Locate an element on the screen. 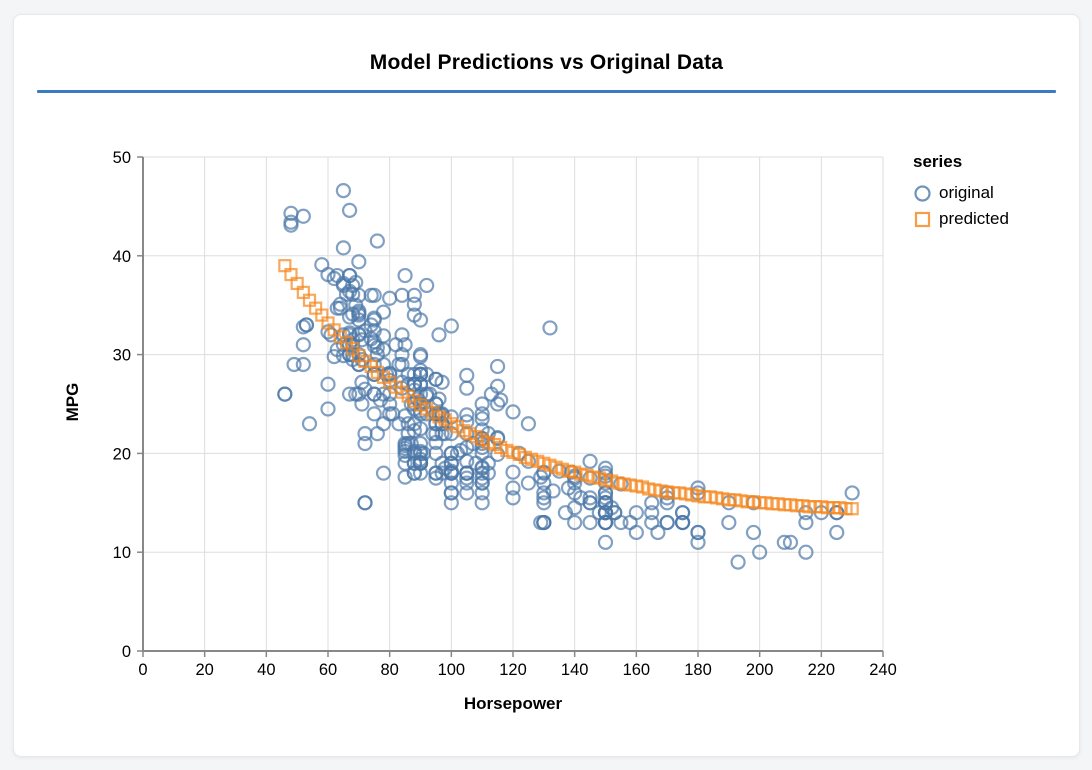 Image resolution: width=1092 pixels, height=770 pixels. legend-item-predicted: predicted is located at coordinates (961, 219).